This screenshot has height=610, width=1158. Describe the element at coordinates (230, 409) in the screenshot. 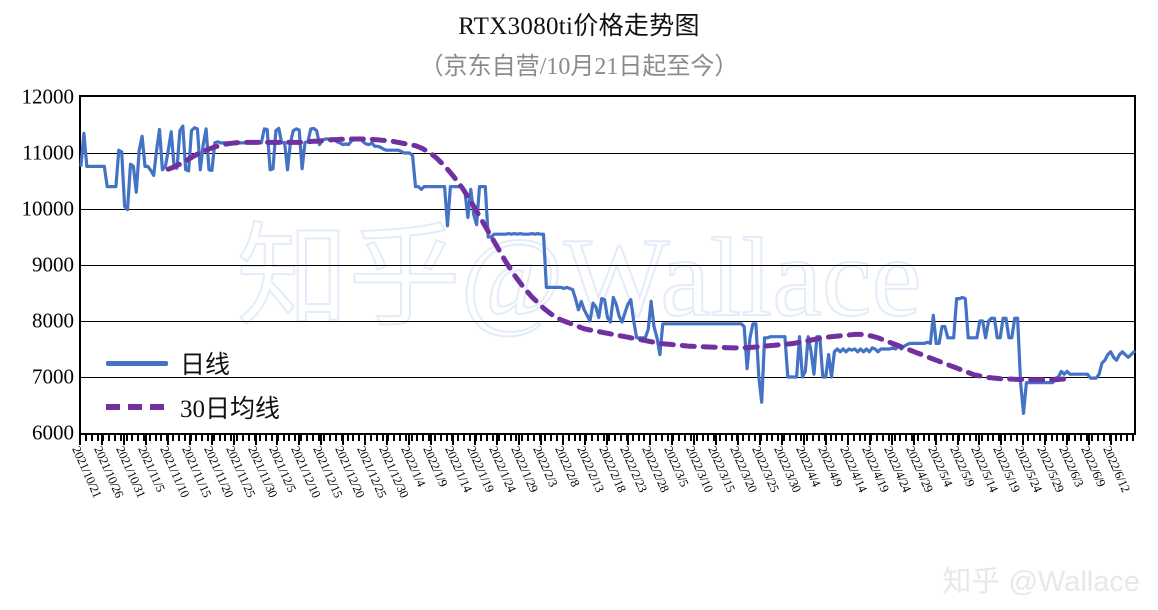

I see `legend-label-ma30: 30日均线` at that location.